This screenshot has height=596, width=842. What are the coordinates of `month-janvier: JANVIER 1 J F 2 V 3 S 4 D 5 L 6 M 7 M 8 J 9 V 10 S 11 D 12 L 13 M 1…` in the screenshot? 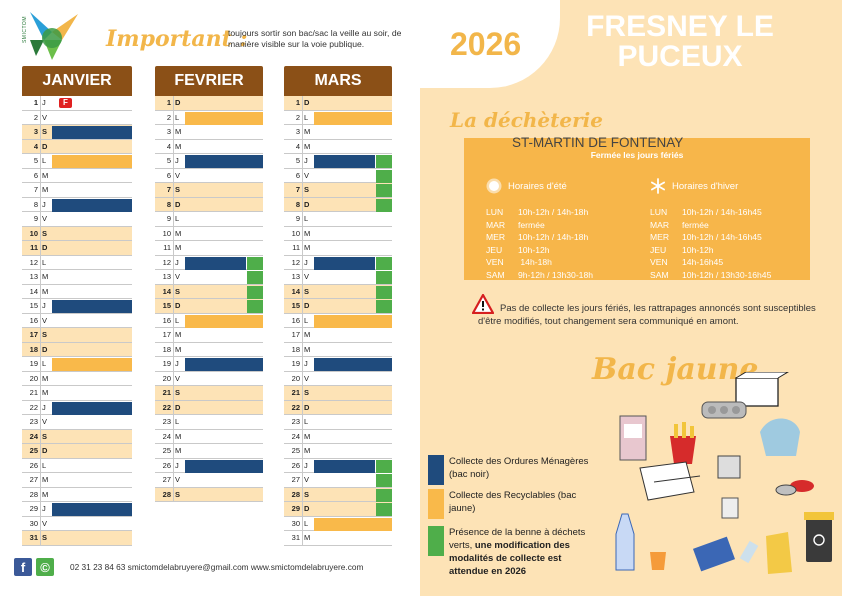 It's located at (77, 306).